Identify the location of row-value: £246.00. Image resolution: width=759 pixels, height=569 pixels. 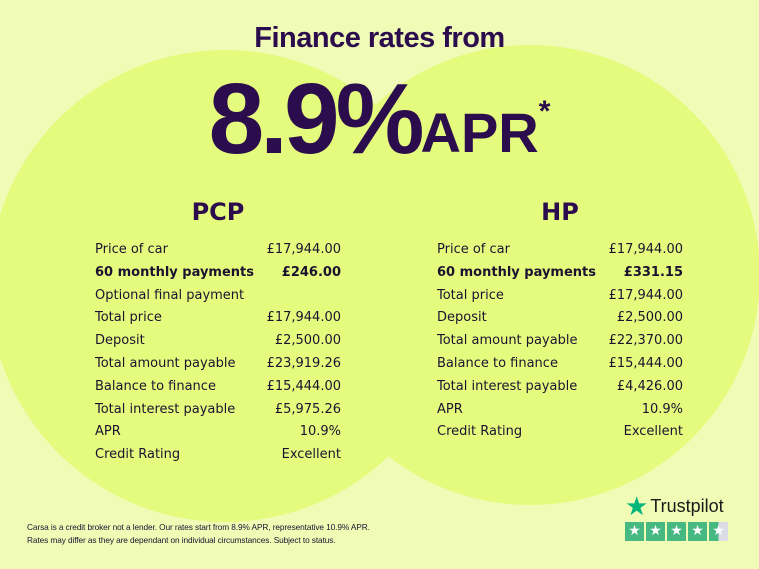
(311, 272).